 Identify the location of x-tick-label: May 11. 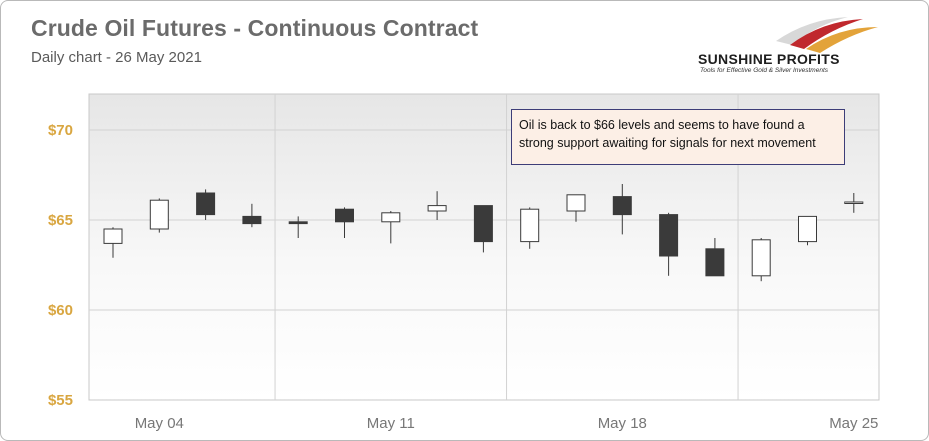
(391, 423).